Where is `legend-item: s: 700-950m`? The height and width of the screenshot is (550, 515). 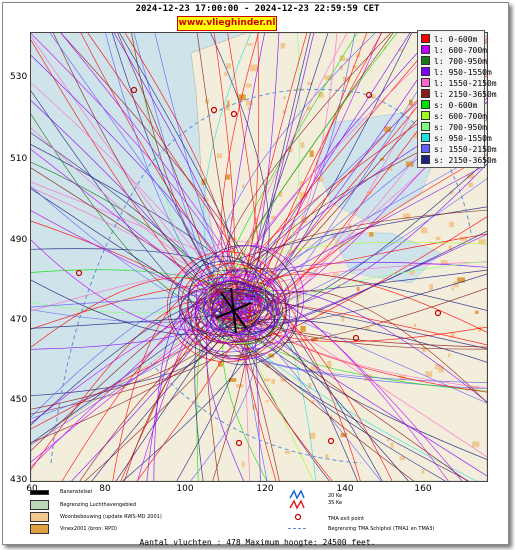 legend-item: s: 700-950m is located at coordinates (454, 127).